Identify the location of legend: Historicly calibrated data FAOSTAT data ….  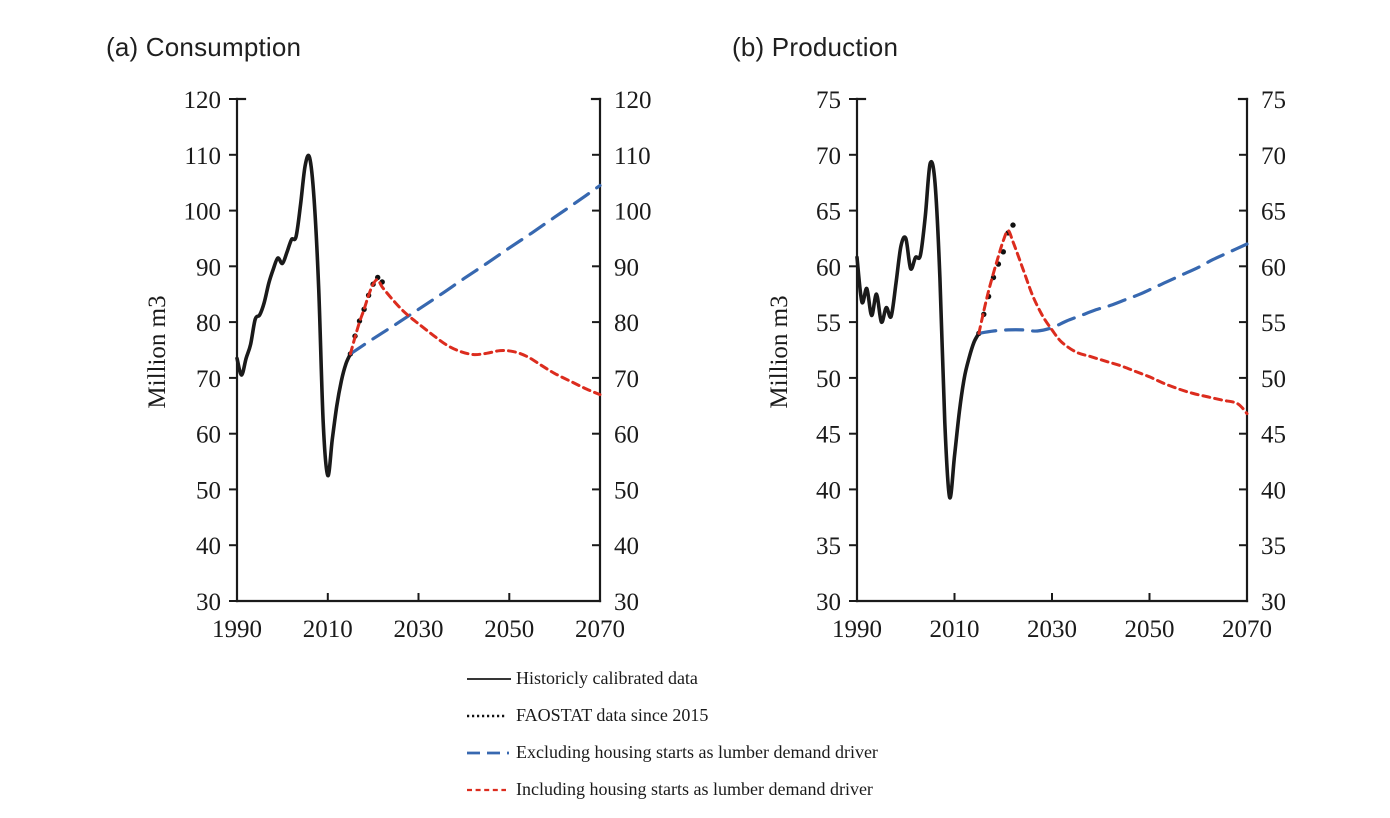
(671, 734).